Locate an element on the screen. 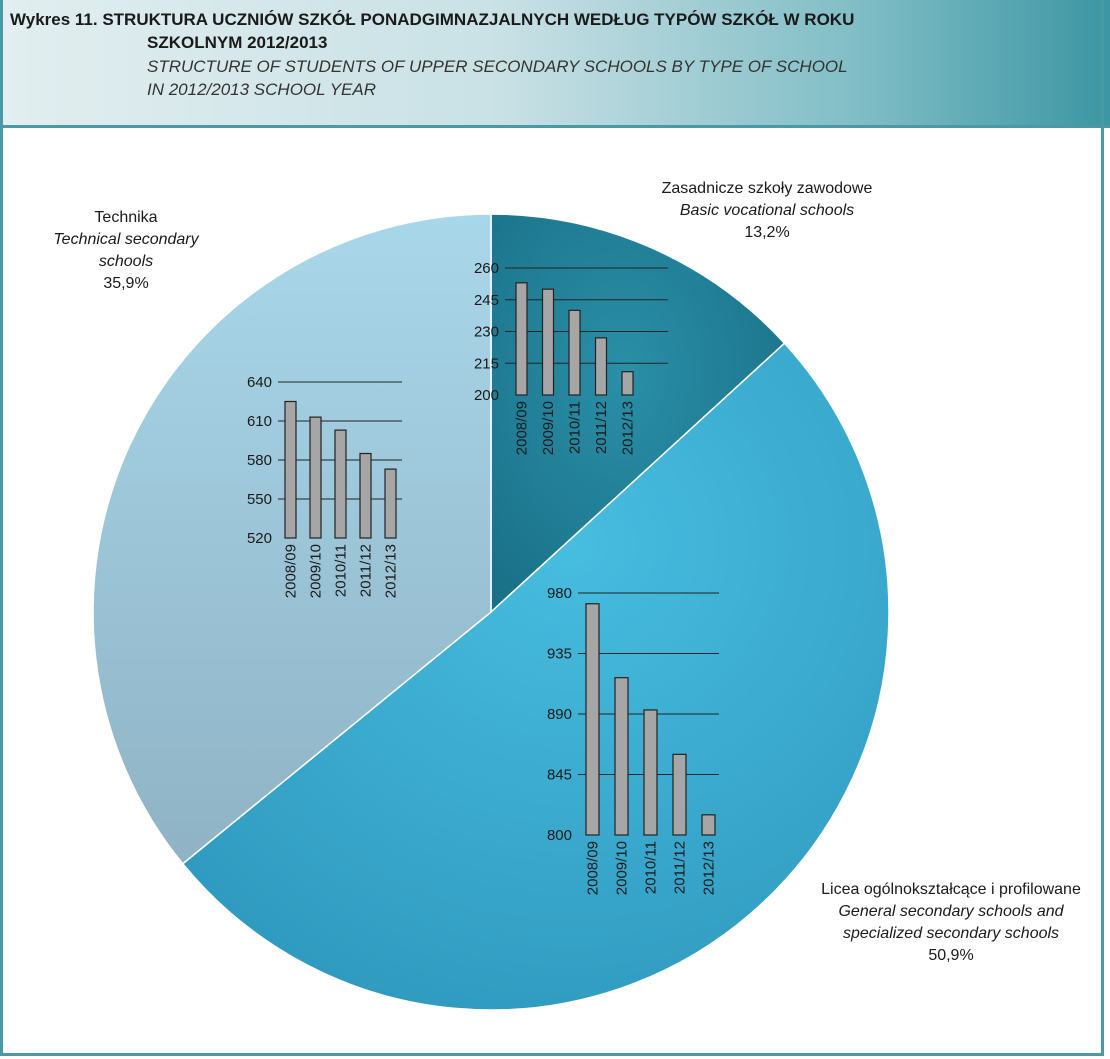 The width and height of the screenshot is (1110, 1059). y-tick-technical-1: 520 is located at coordinates (259, 538).